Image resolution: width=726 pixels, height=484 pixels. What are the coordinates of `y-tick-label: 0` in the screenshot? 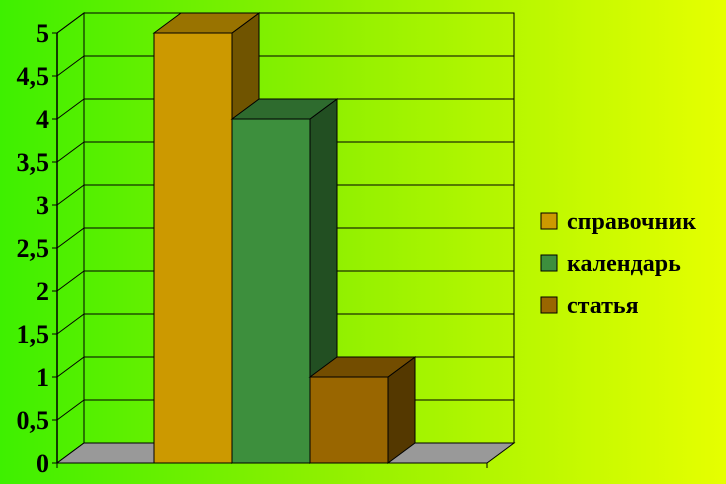 It's located at (42, 463).